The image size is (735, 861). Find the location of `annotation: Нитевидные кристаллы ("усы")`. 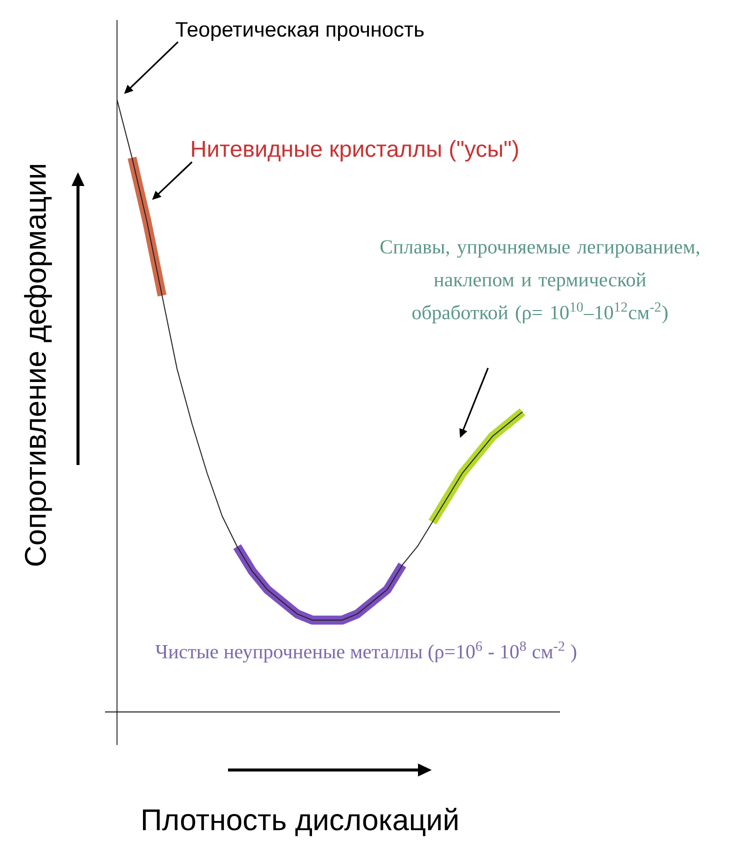

annotation: Нитевидные кристаллы ("усы") is located at coordinates (355, 151).